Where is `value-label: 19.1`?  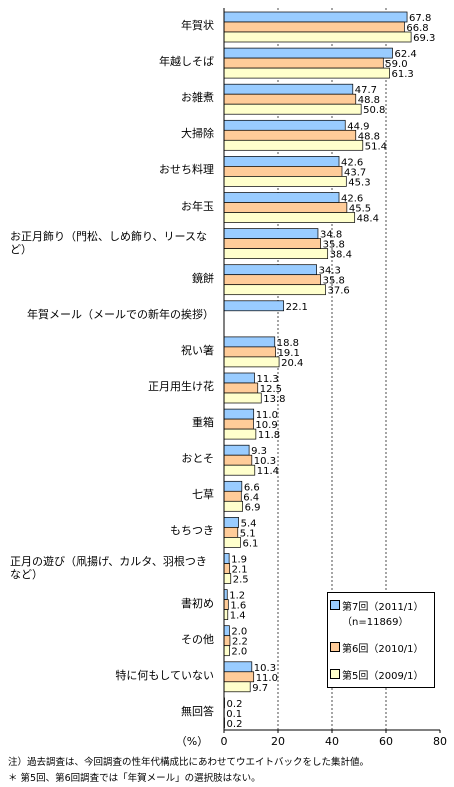
value-label: 19.1 is located at coordinates (289, 353).